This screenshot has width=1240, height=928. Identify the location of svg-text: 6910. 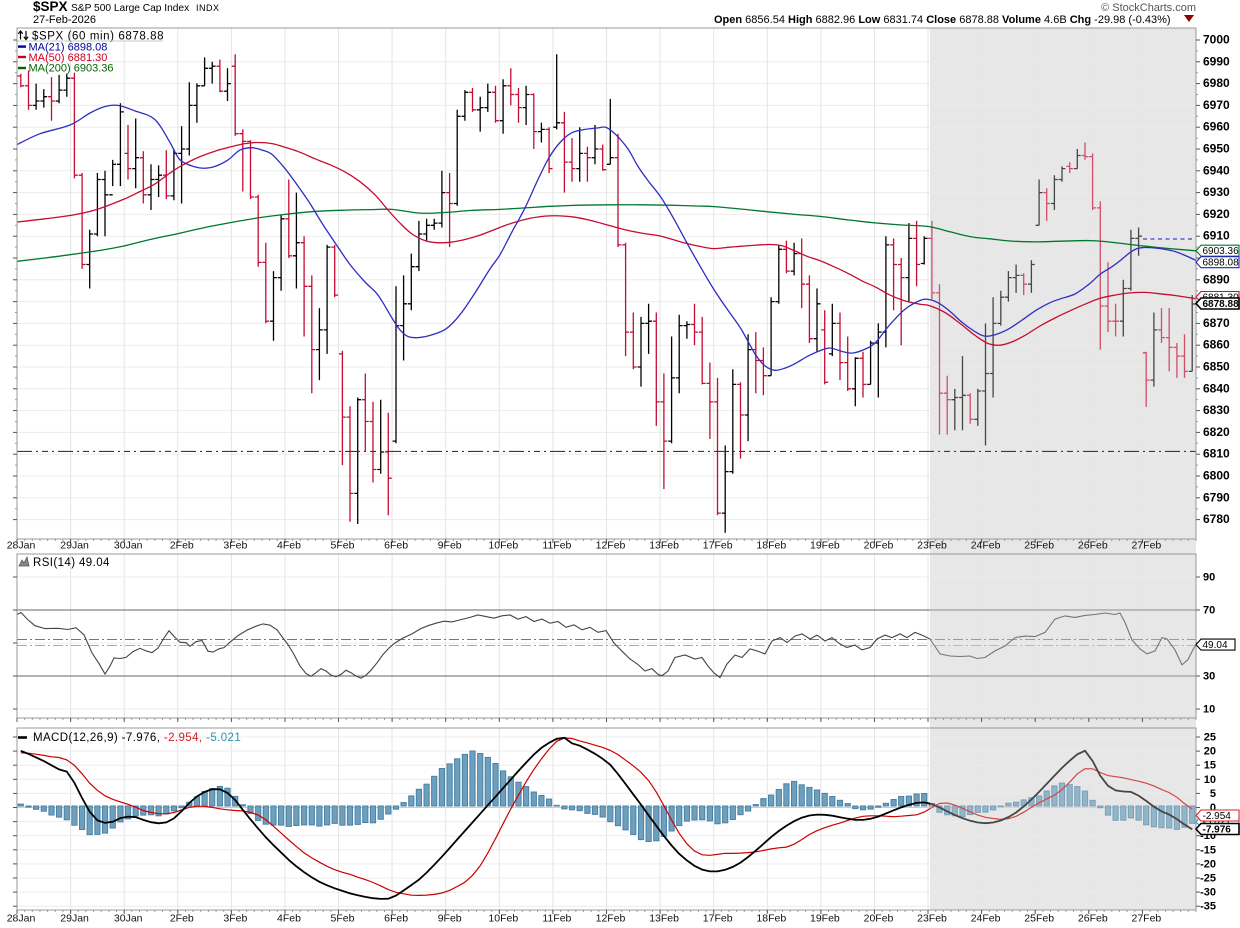
(1216, 236).